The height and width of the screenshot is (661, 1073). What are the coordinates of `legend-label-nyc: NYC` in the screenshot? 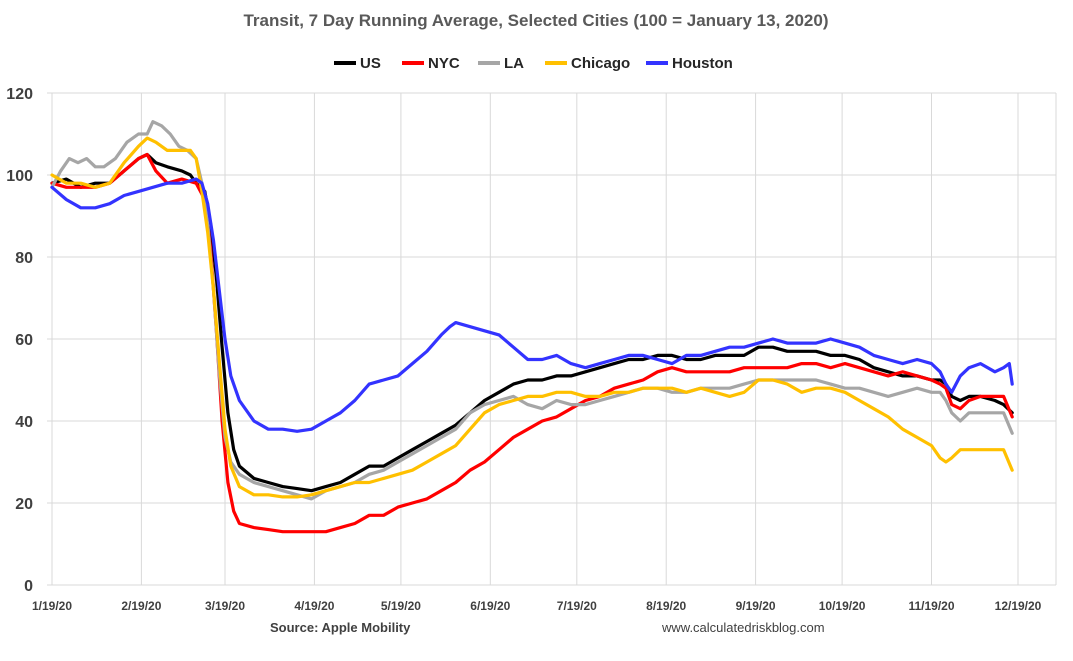 It's located at (444, 63).